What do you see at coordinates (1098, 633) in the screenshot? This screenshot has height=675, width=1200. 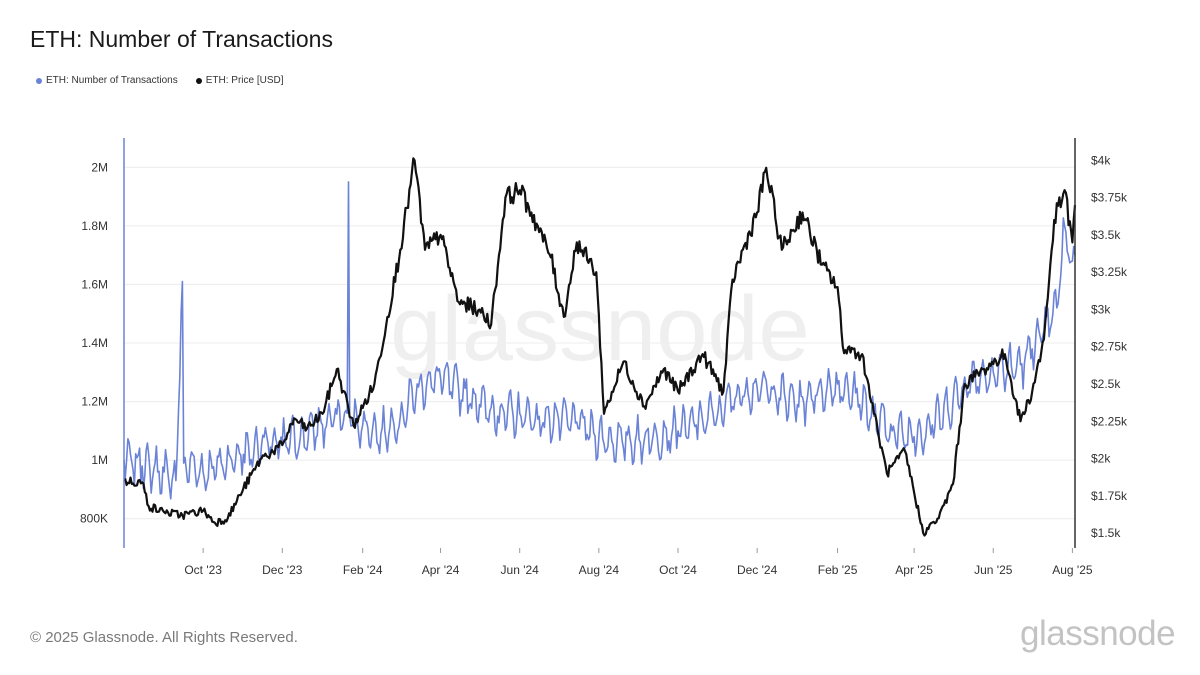 I see `brand-logo: glassnode` at bounding box center [1098, 633].